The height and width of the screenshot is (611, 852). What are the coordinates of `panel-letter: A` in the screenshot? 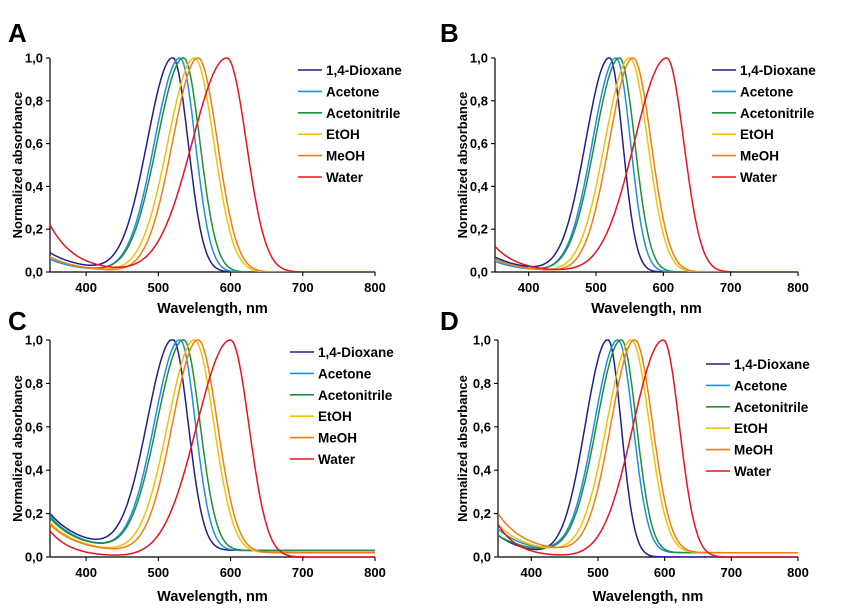 It's located at (17, 33).